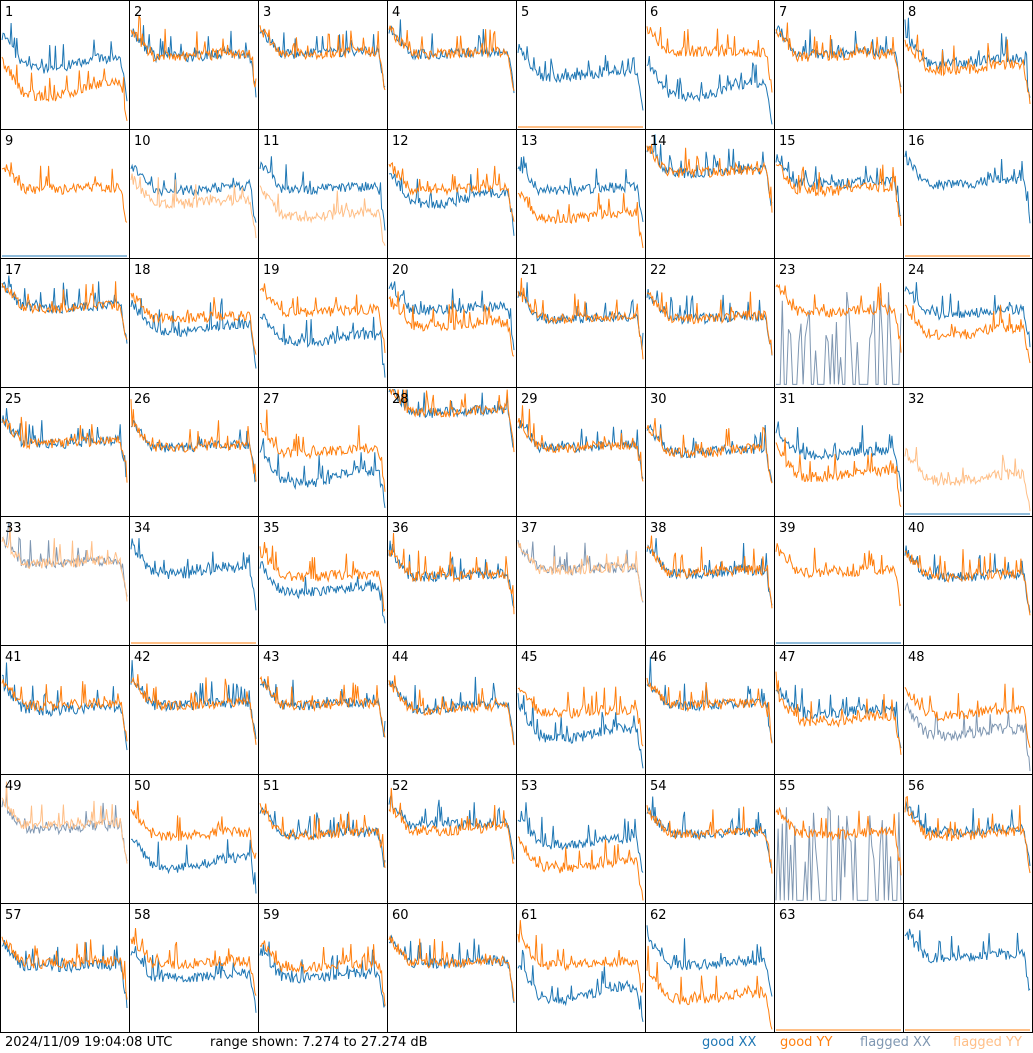 Image resolution: width=1033 pixels, height=1053 pixels. Describe the element at coordinates (142, 270) in the screenshot. I see `panel-number: 18` at that location.